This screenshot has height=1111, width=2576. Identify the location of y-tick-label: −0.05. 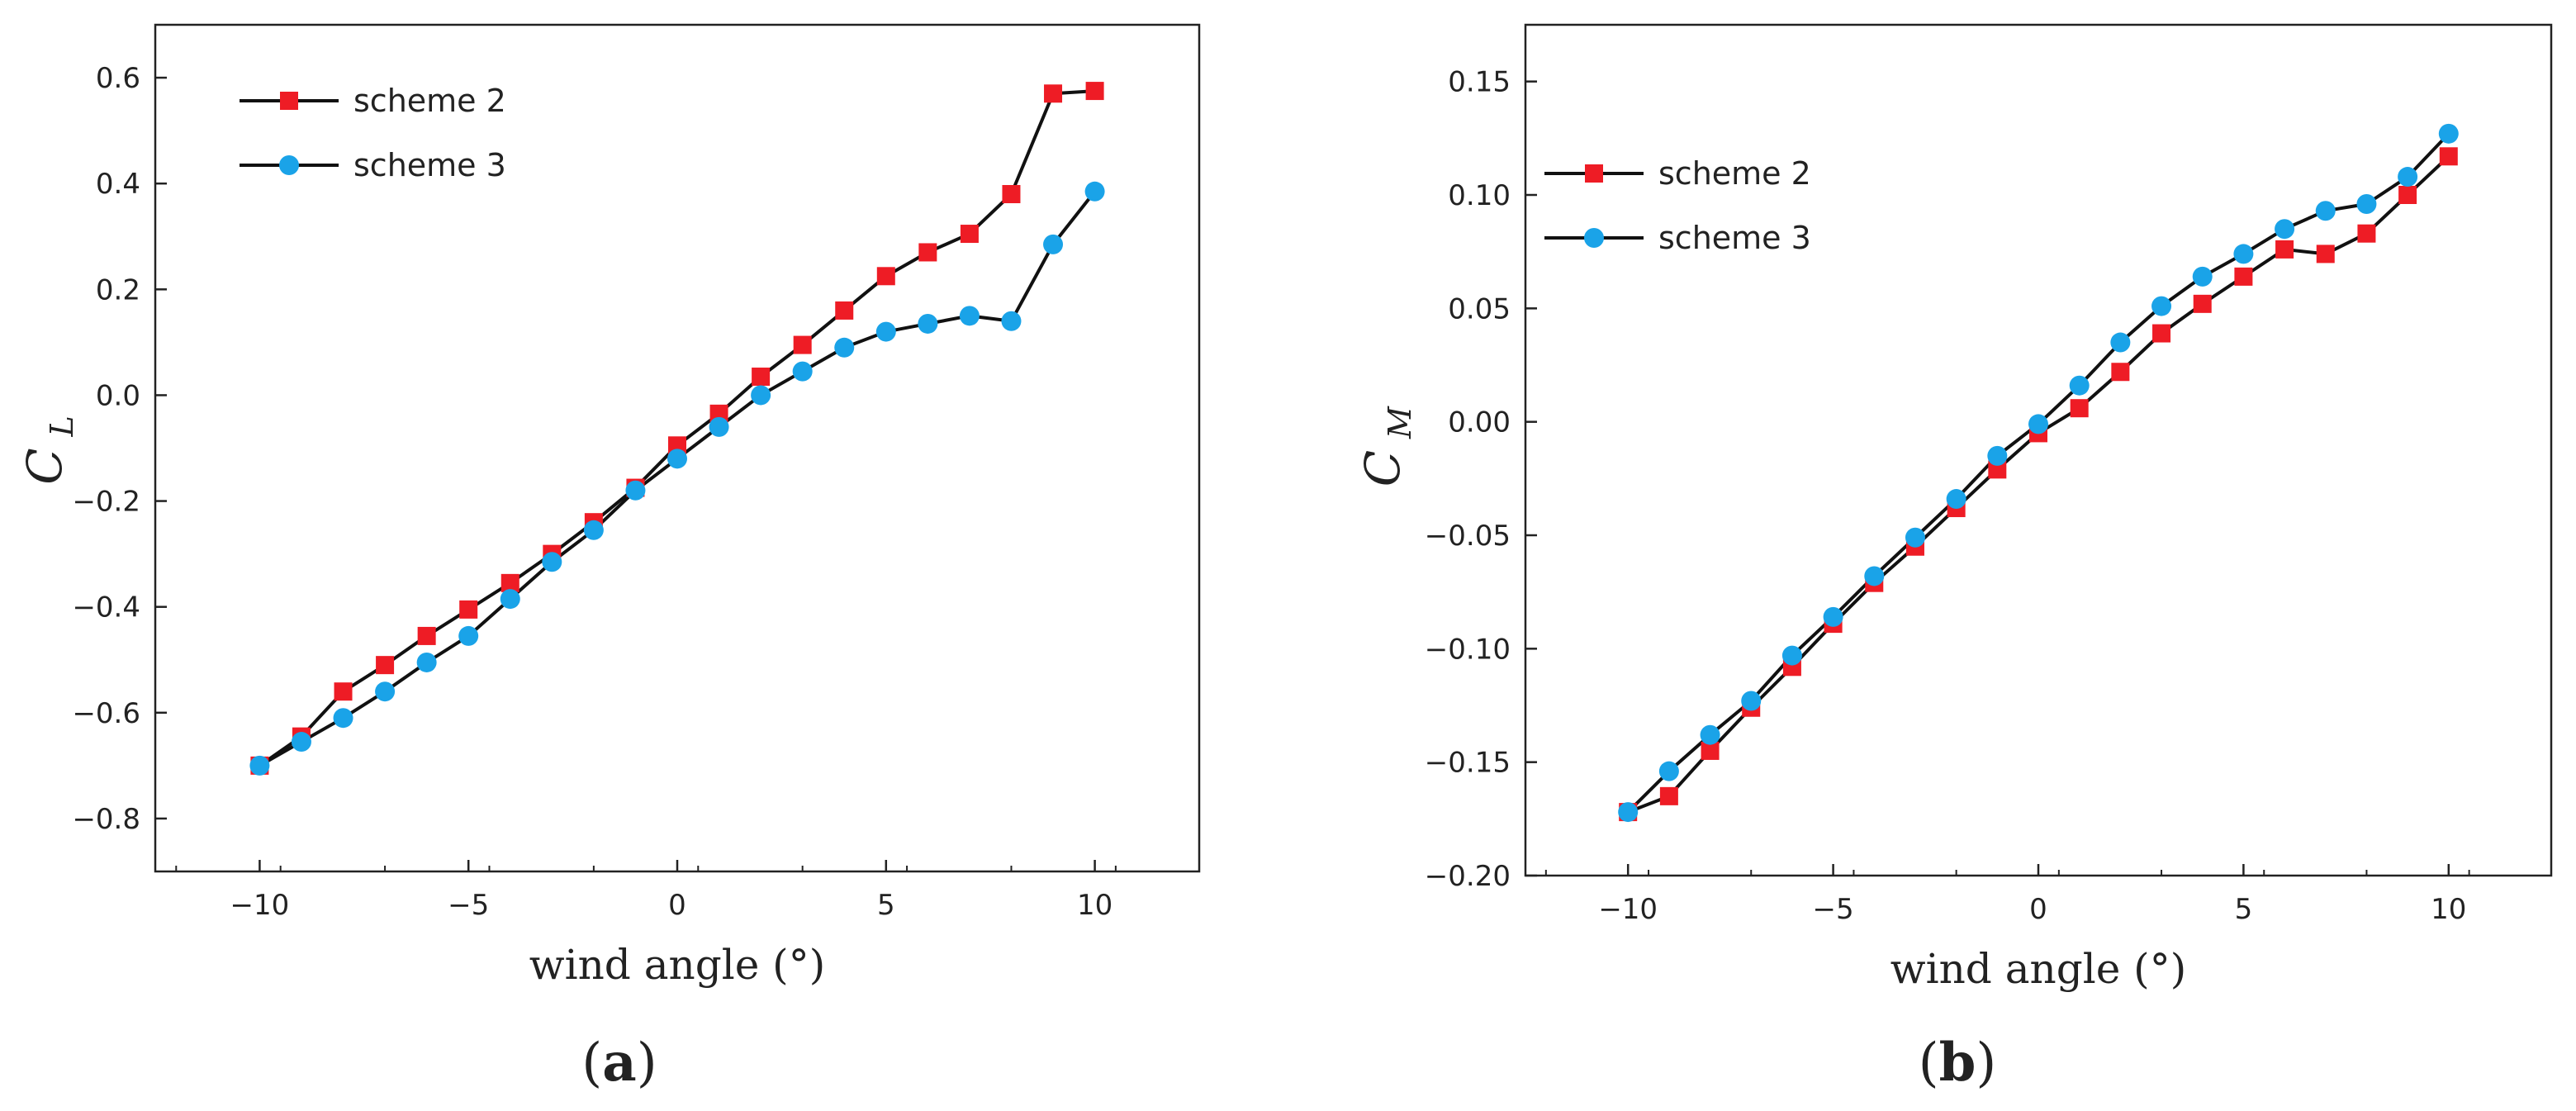
(1468, 536).